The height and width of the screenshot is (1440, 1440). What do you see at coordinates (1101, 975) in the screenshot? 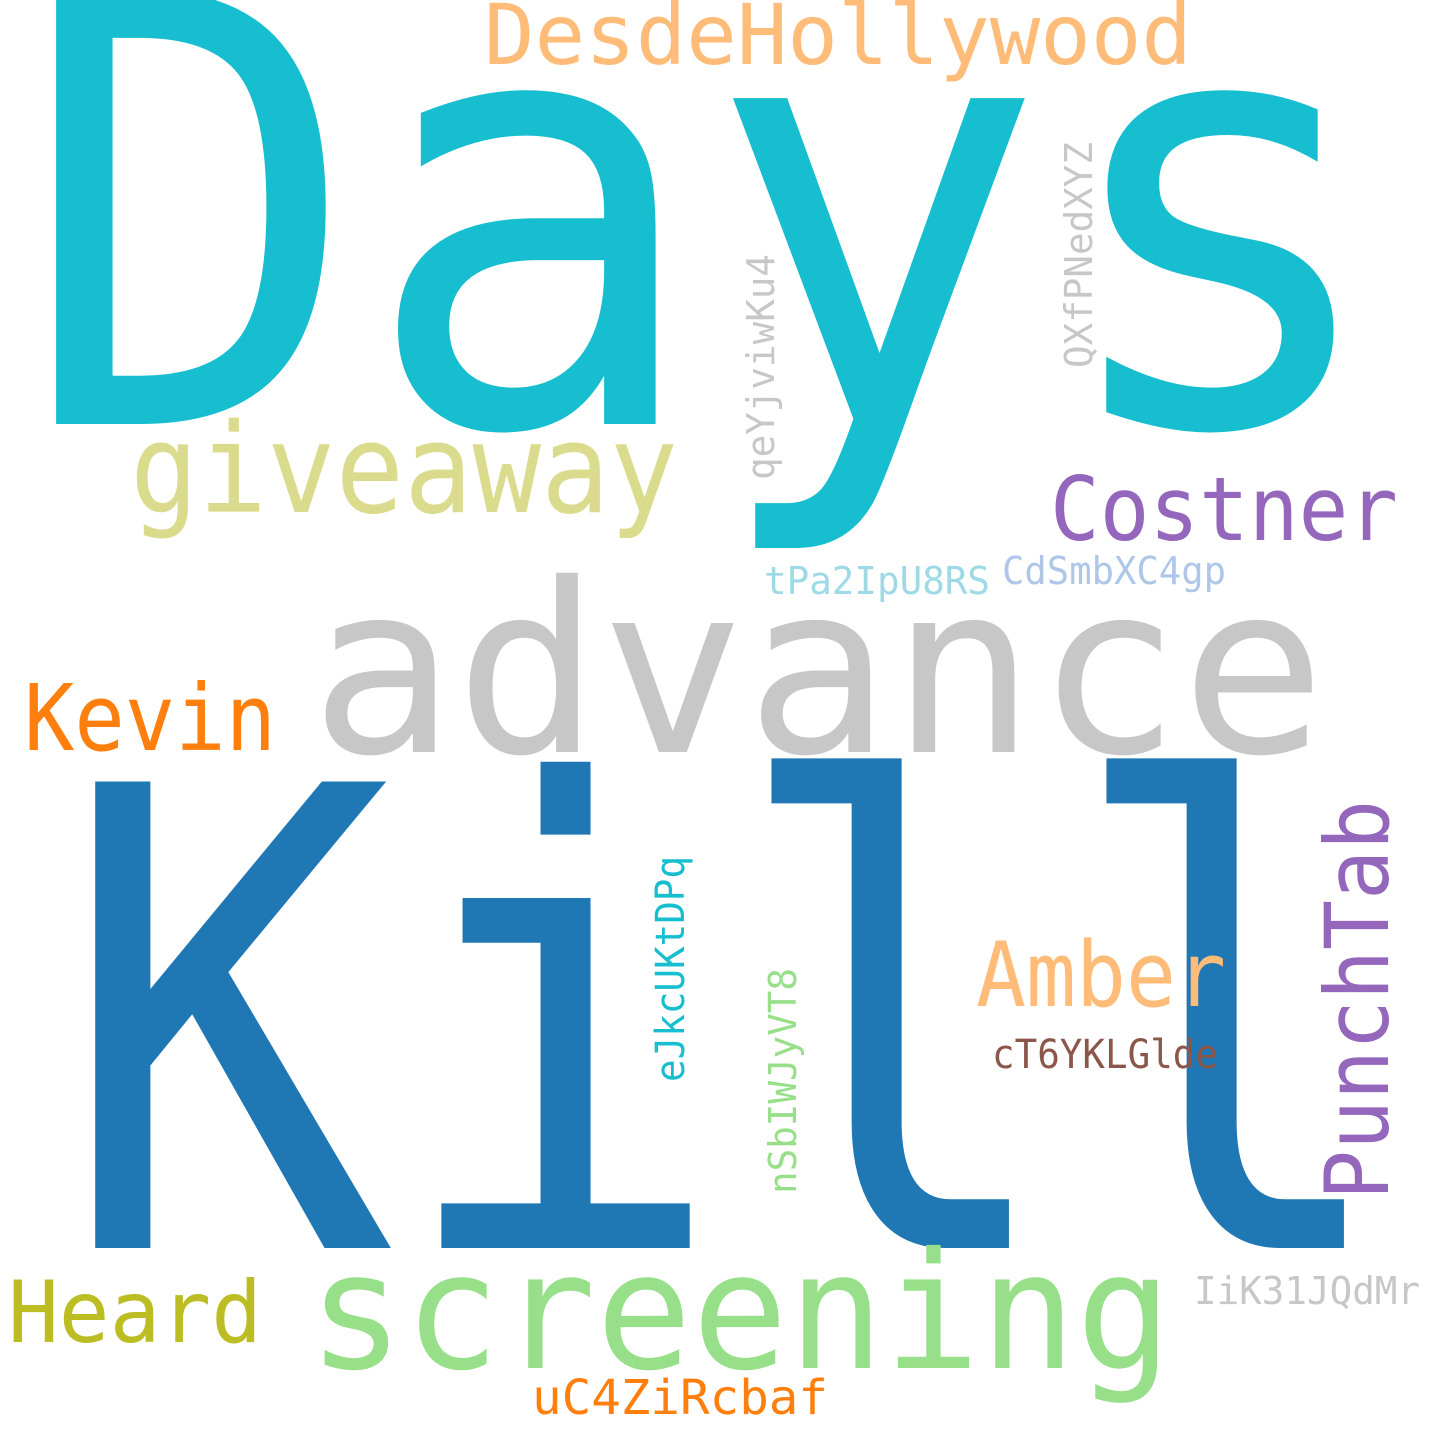
I see `word-amber: Amber` at bounding box center [1101, 975].